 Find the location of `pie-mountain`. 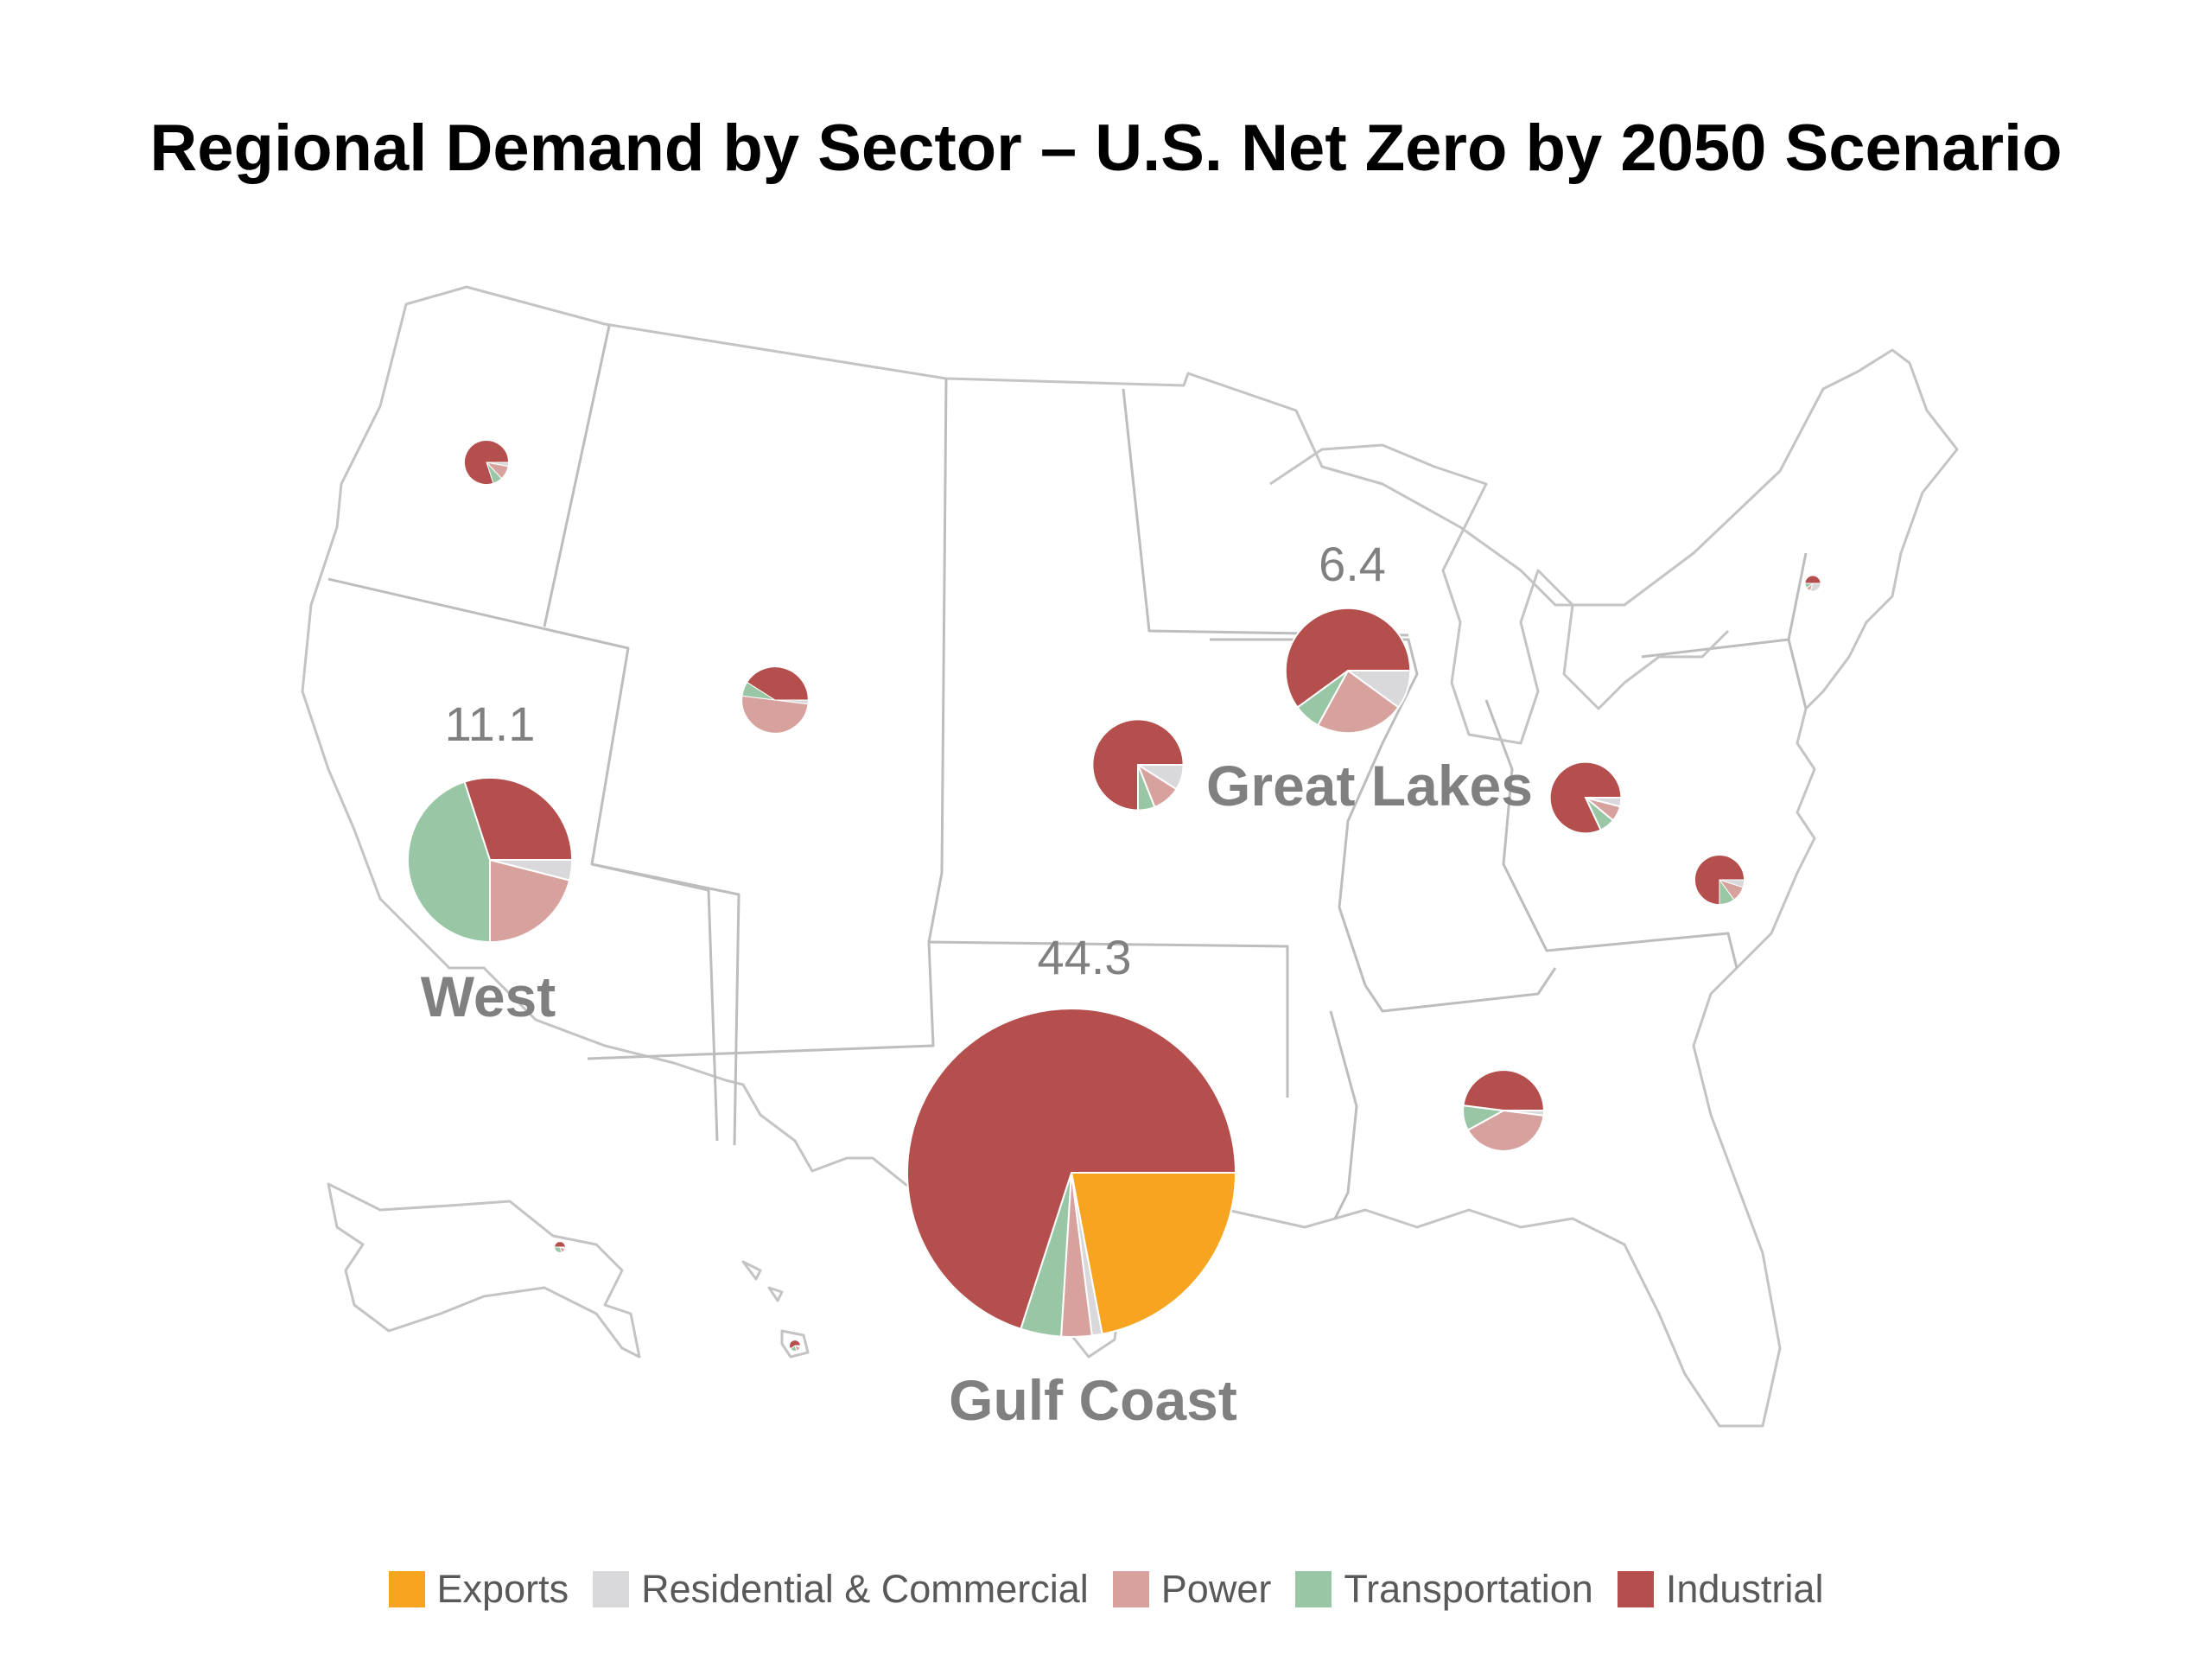

pie-mountain is located at coordinates (775, 700).